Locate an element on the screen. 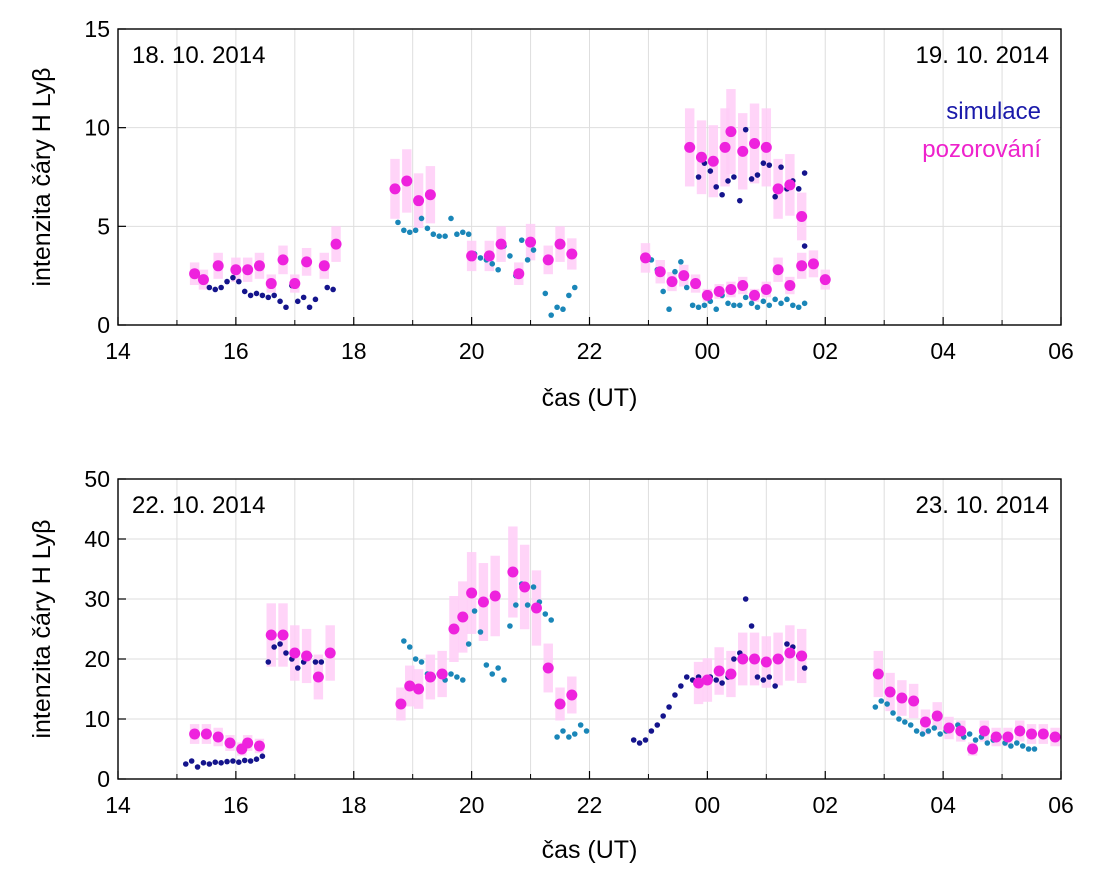 The width and height of the screenshot is (1095, 881). x-tick-label: 14 is located at coordinates (118, 351).